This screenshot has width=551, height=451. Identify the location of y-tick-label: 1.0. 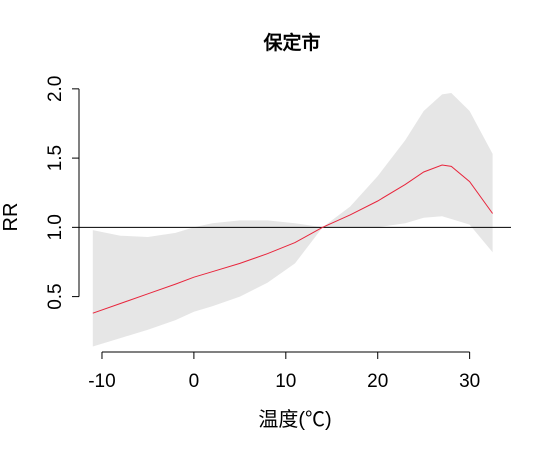
(55, 227).